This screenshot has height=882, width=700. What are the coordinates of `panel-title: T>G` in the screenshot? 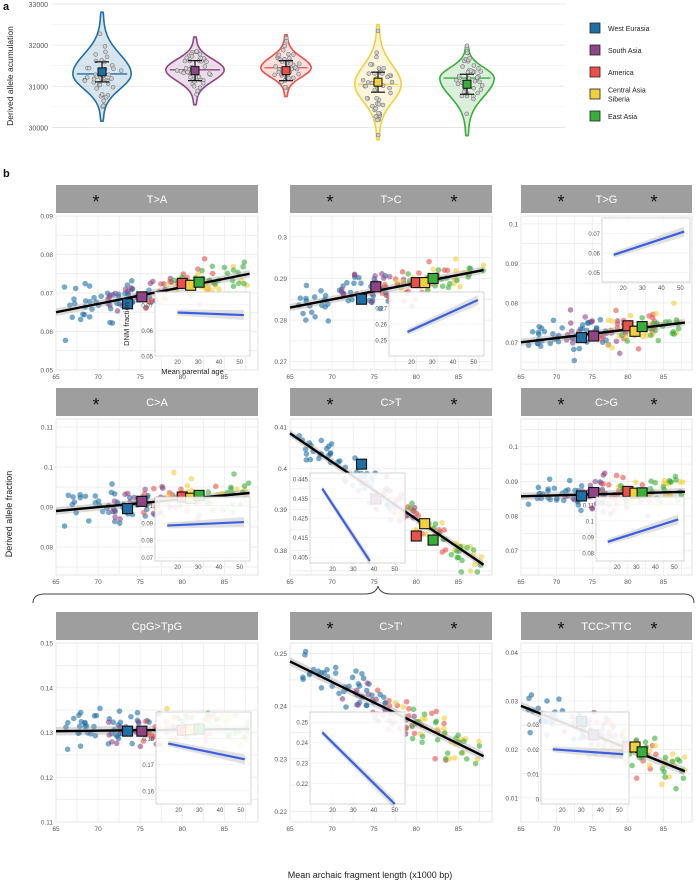 It's located at (607, 200).